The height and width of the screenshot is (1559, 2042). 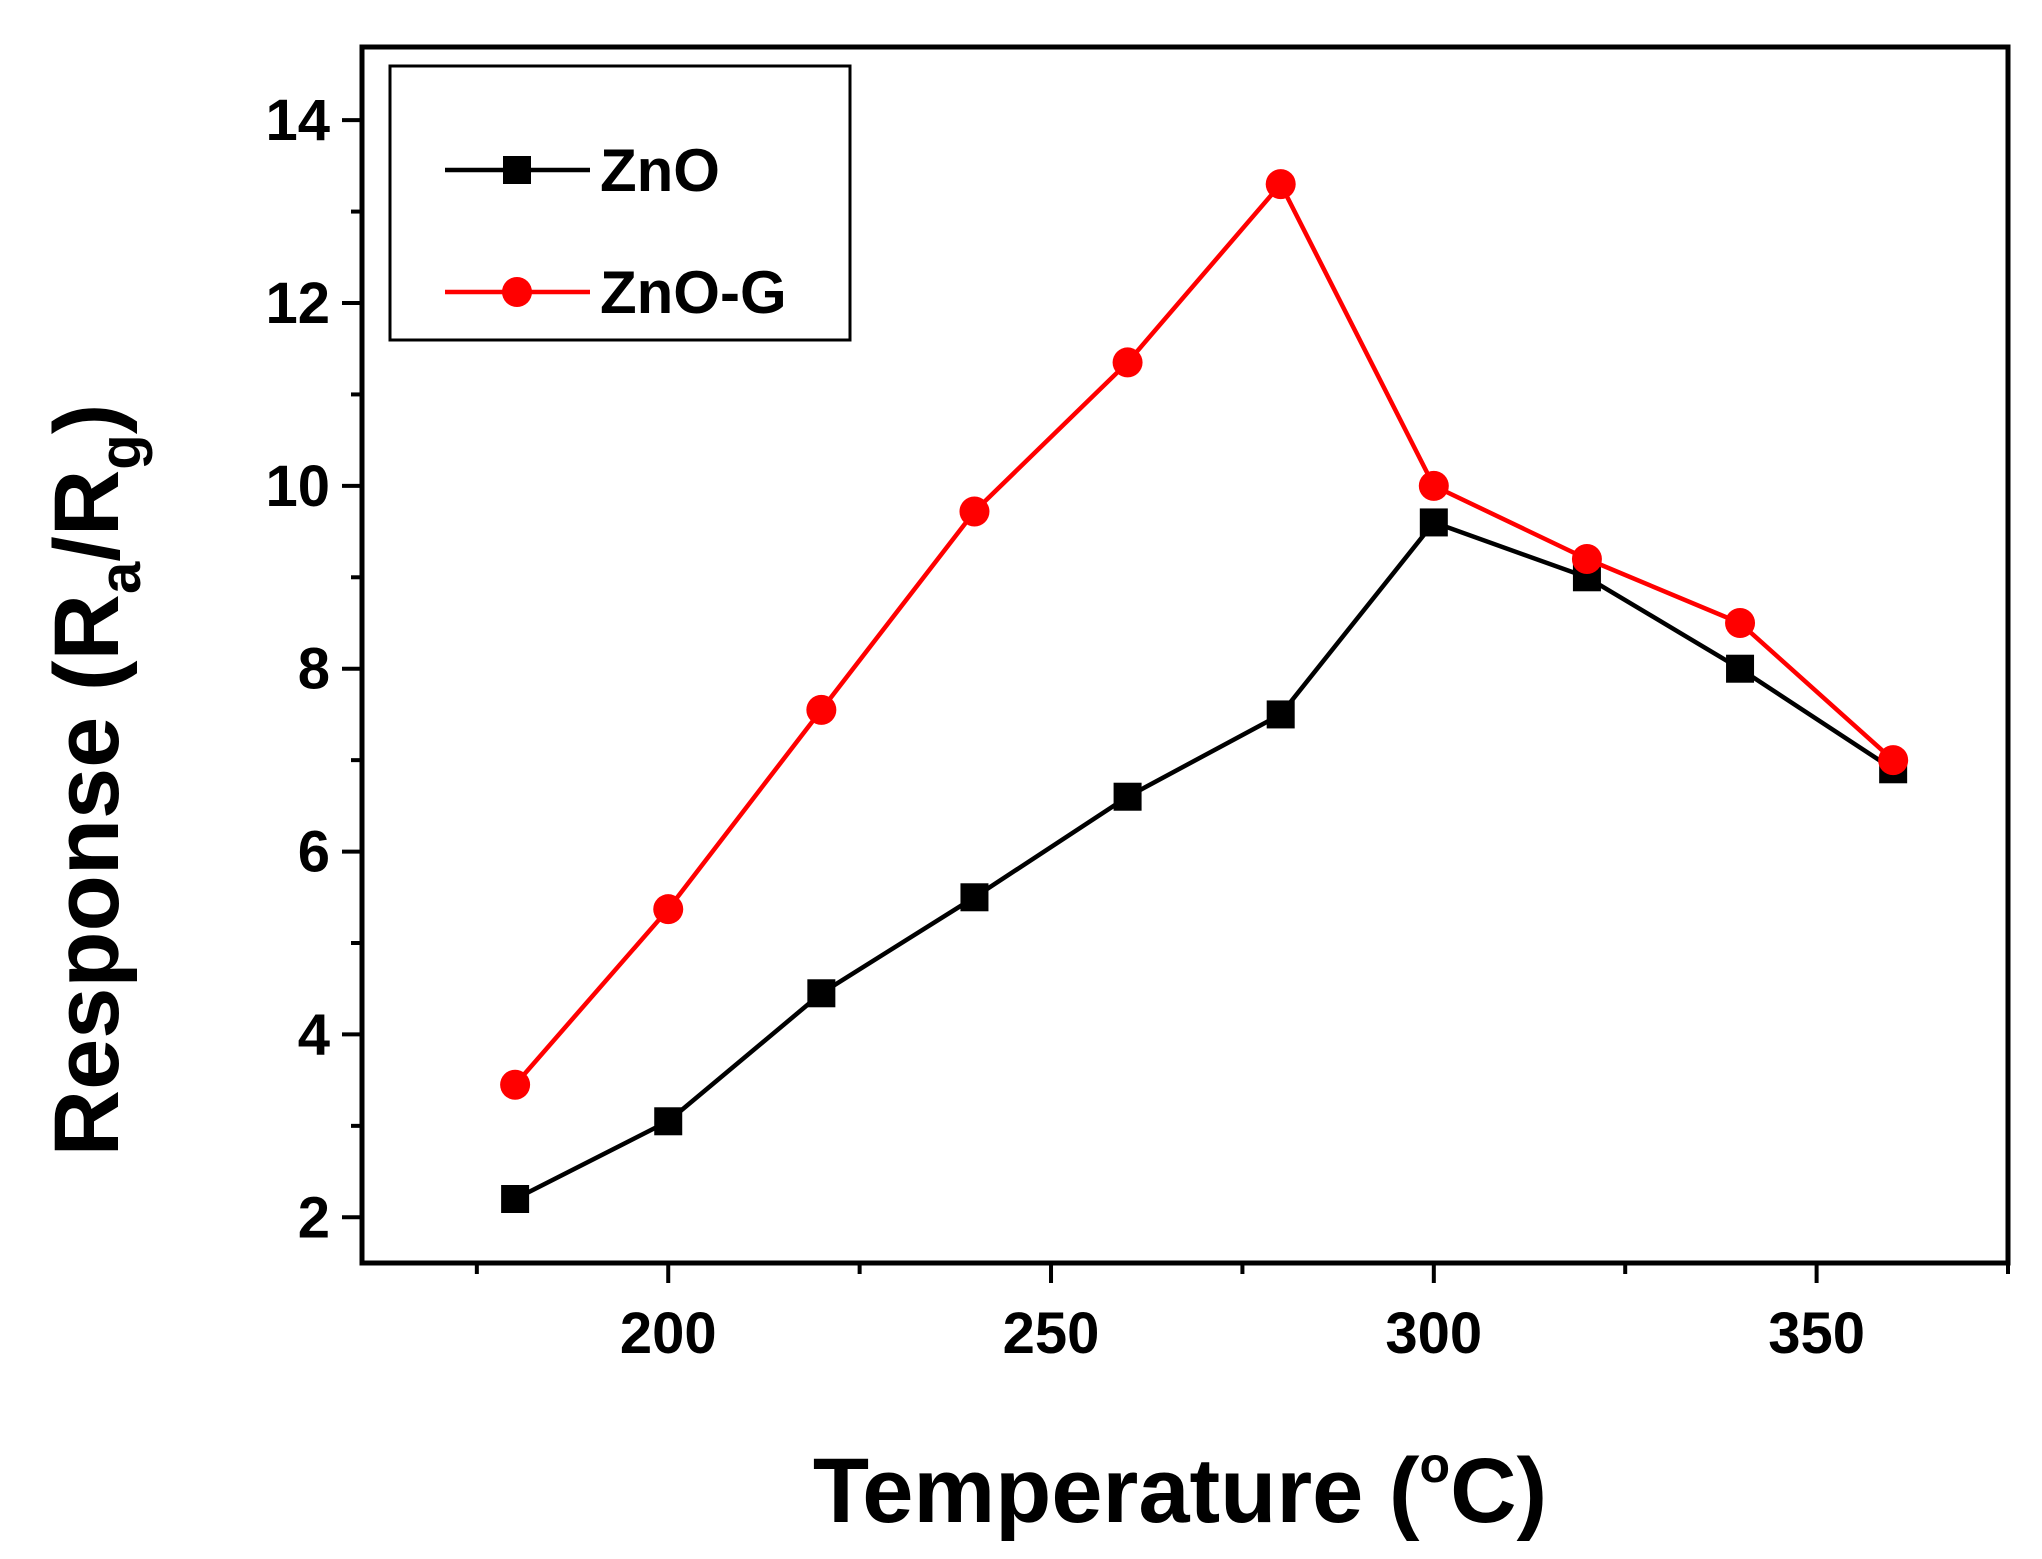 I want to click on x-axis-title-main: Temperature (, so click(x=1116, y=1491).